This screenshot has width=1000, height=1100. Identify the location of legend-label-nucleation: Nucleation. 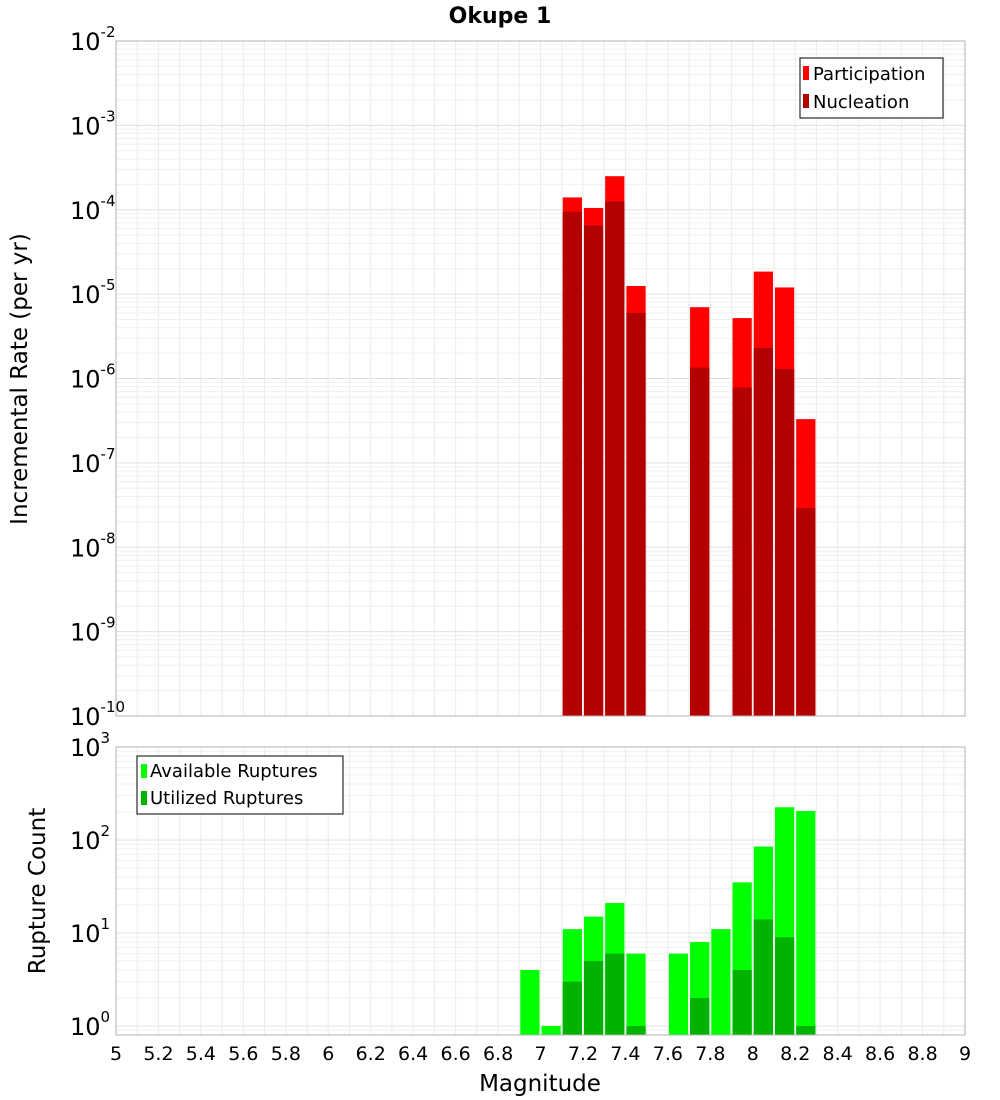
(861, 102).